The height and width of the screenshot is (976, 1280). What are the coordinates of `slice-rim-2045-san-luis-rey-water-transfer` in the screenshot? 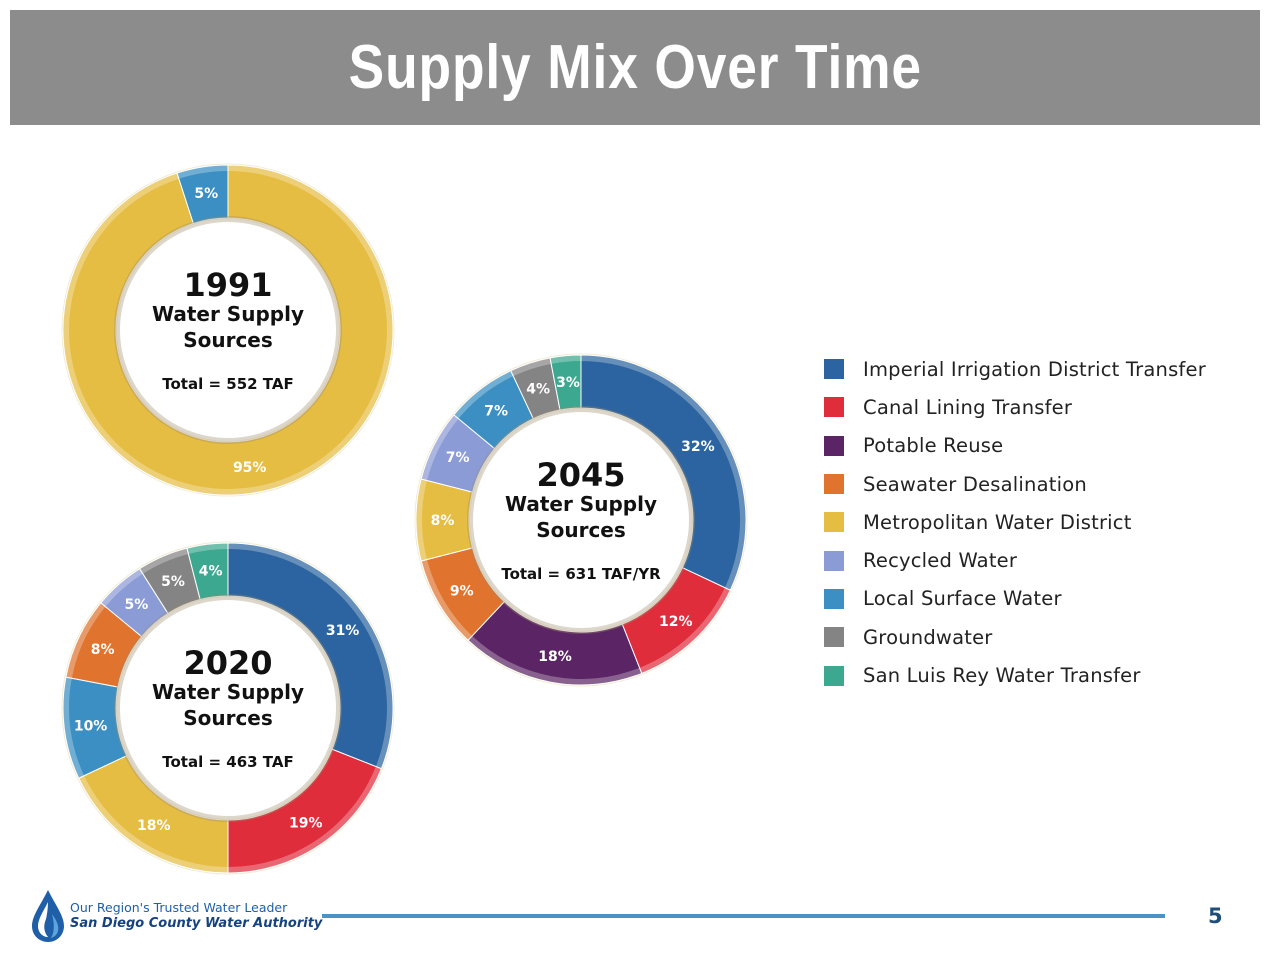 It's located at (565, 359).